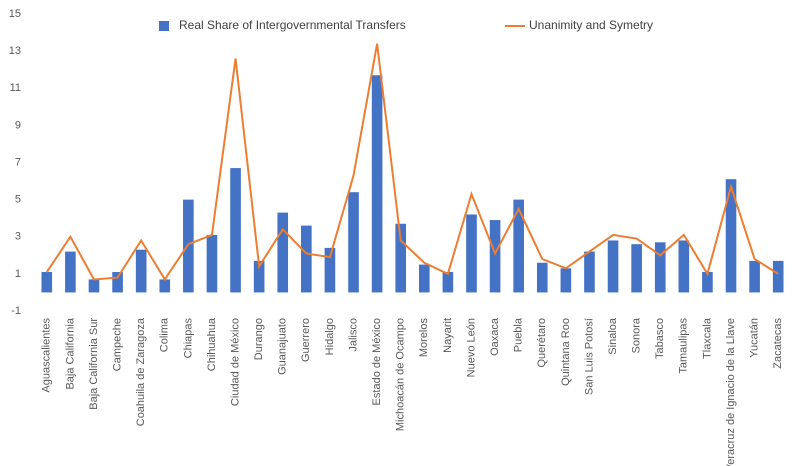 The width and height of the screenshot is (799, 466). What do you see at coordinates (165, 334) in the screenshot?
I see `x-tick-label: Colima` at bounding box center [165, 334].